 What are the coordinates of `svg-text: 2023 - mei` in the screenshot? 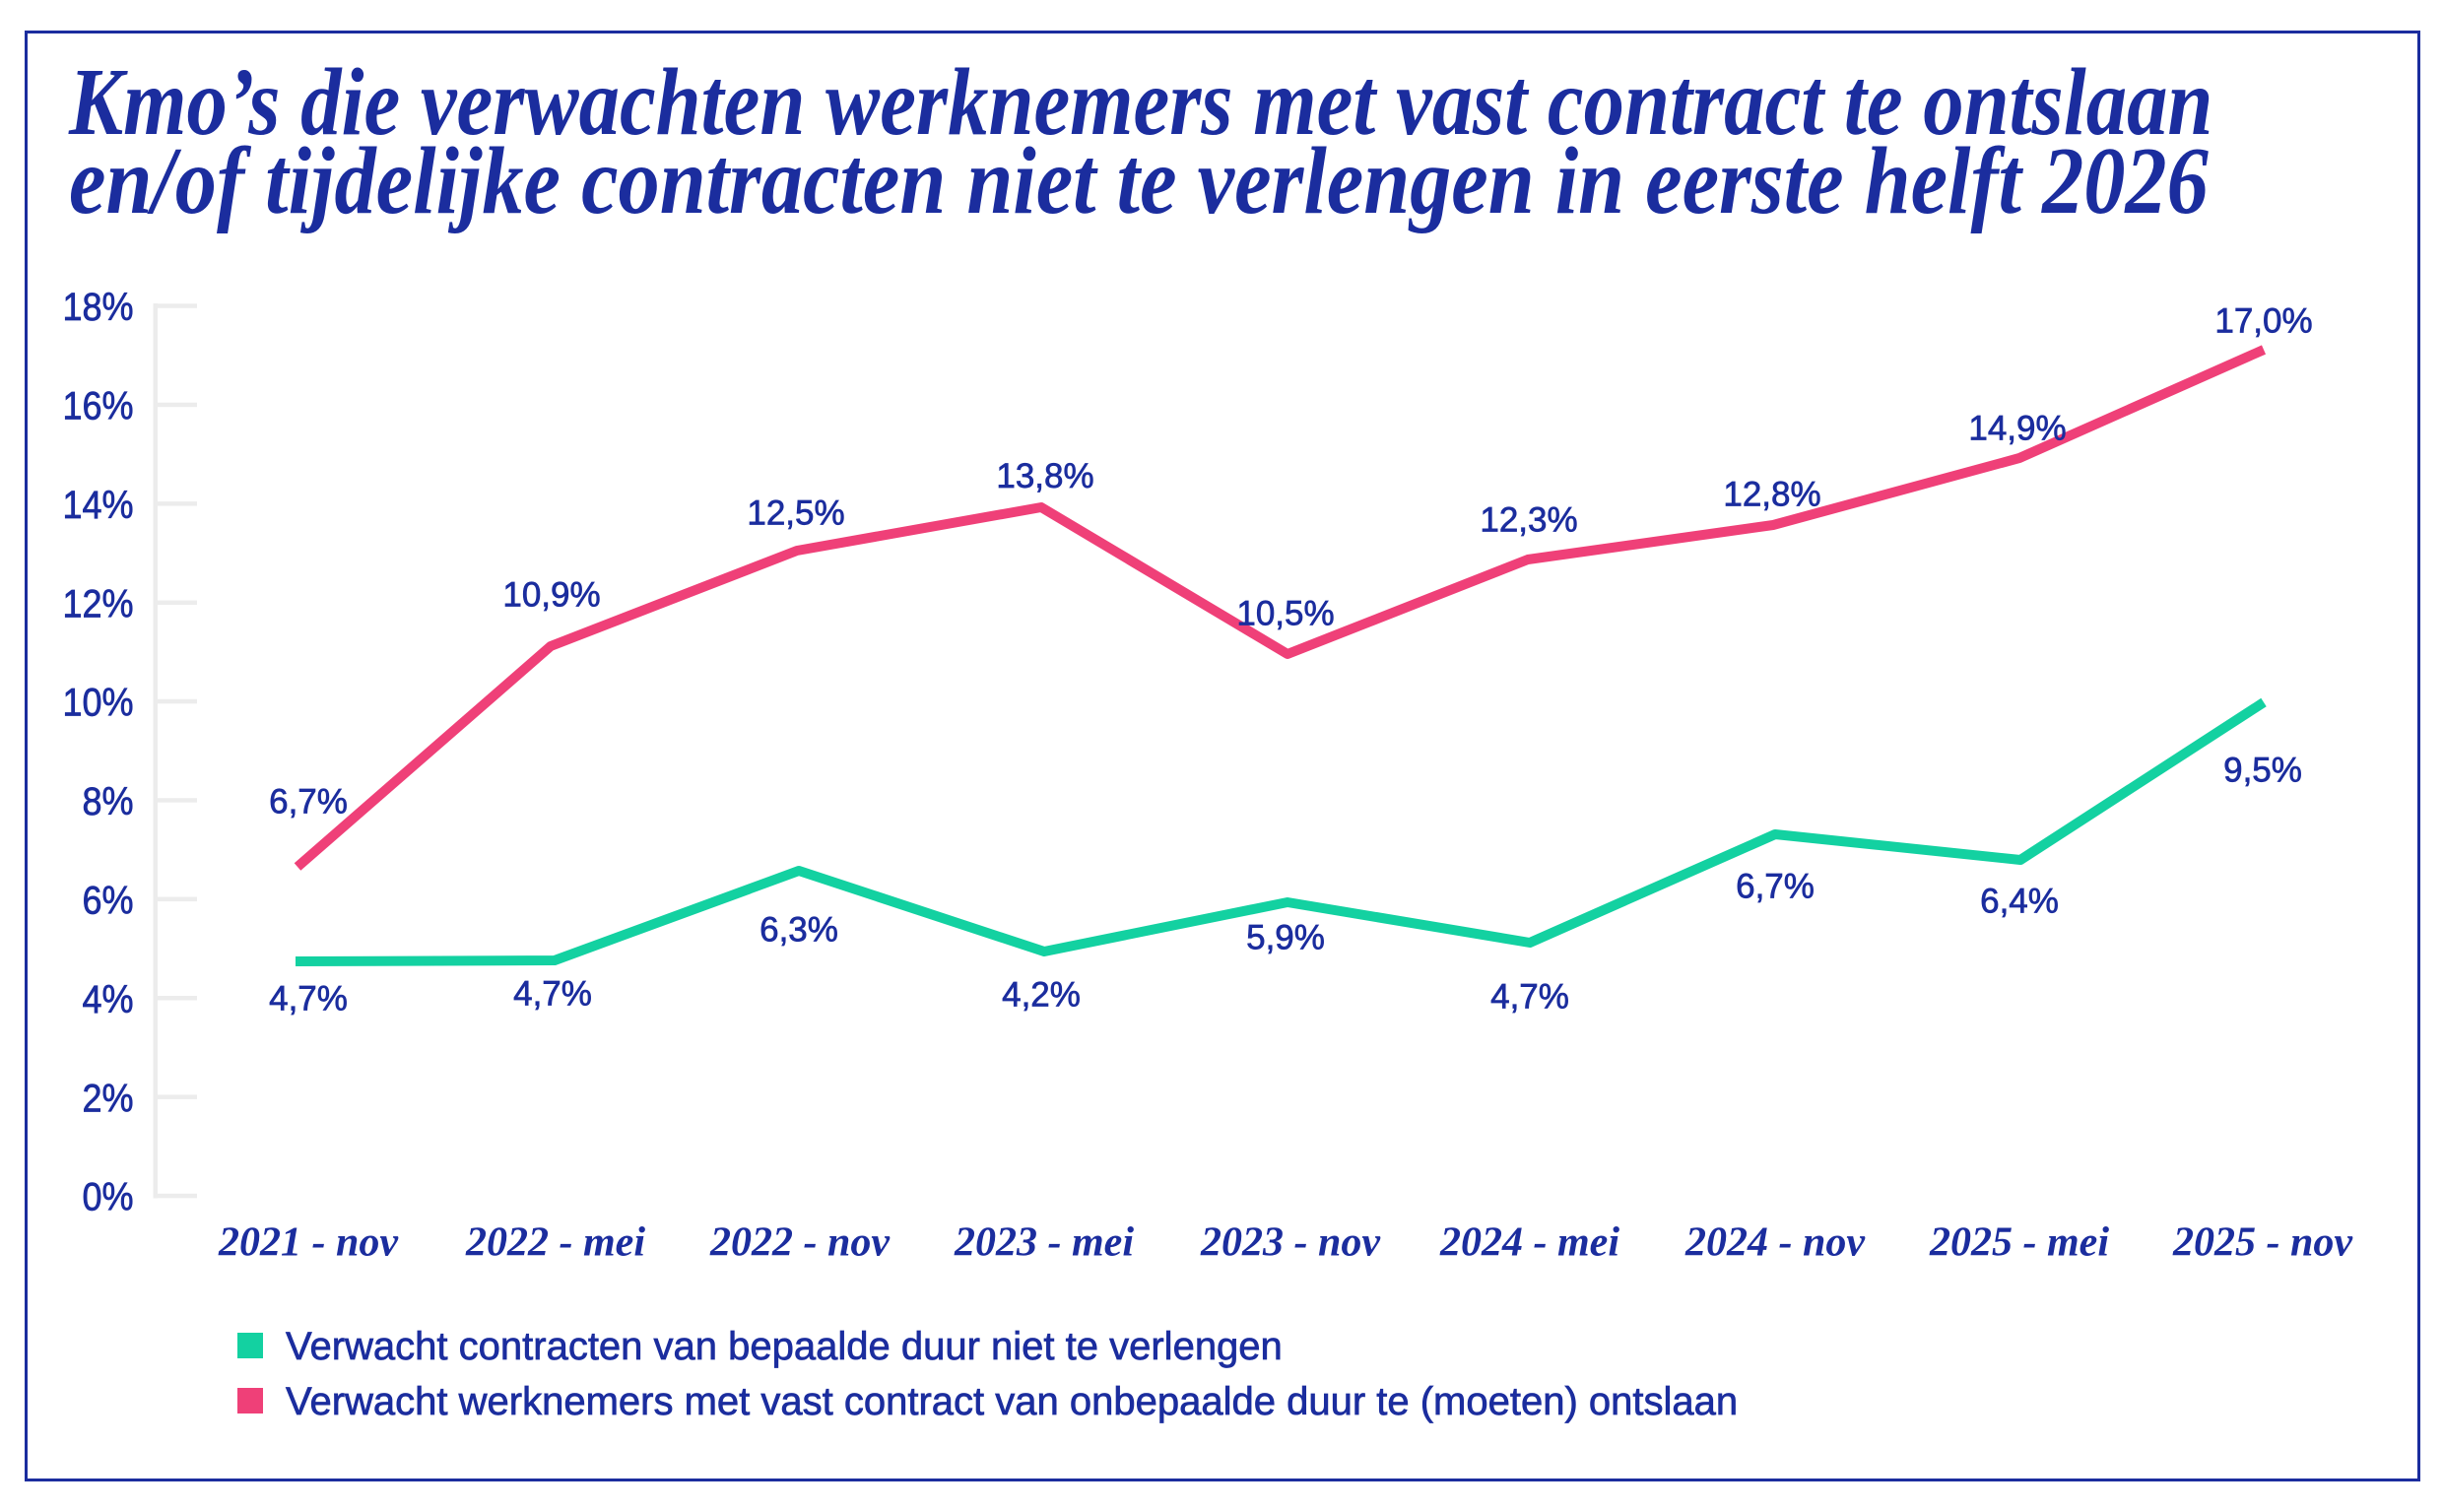 It's located at (1044, 1243).